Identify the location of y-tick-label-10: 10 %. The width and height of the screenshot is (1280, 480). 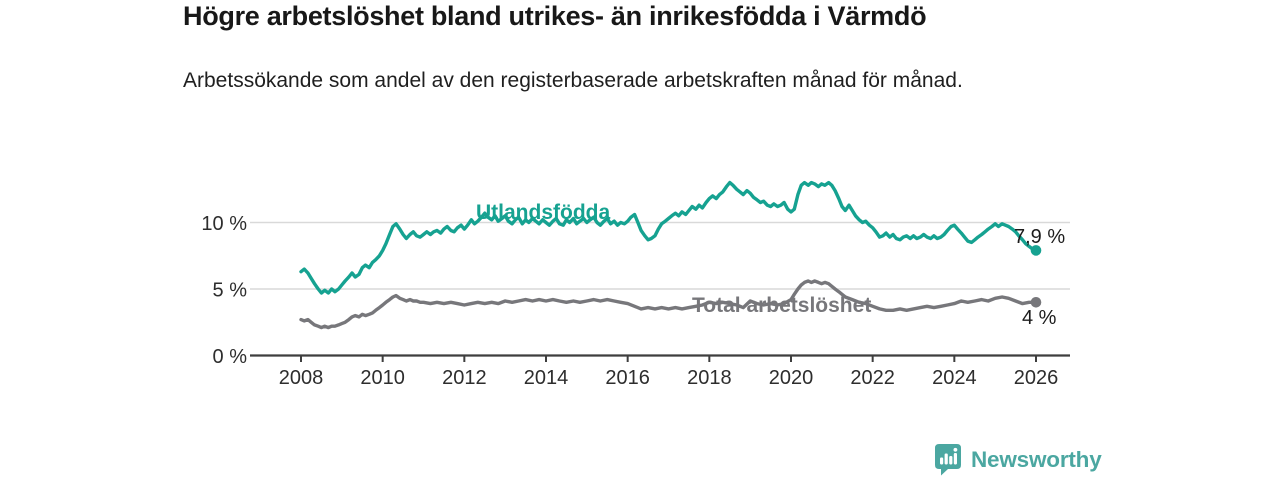
(224, 224).